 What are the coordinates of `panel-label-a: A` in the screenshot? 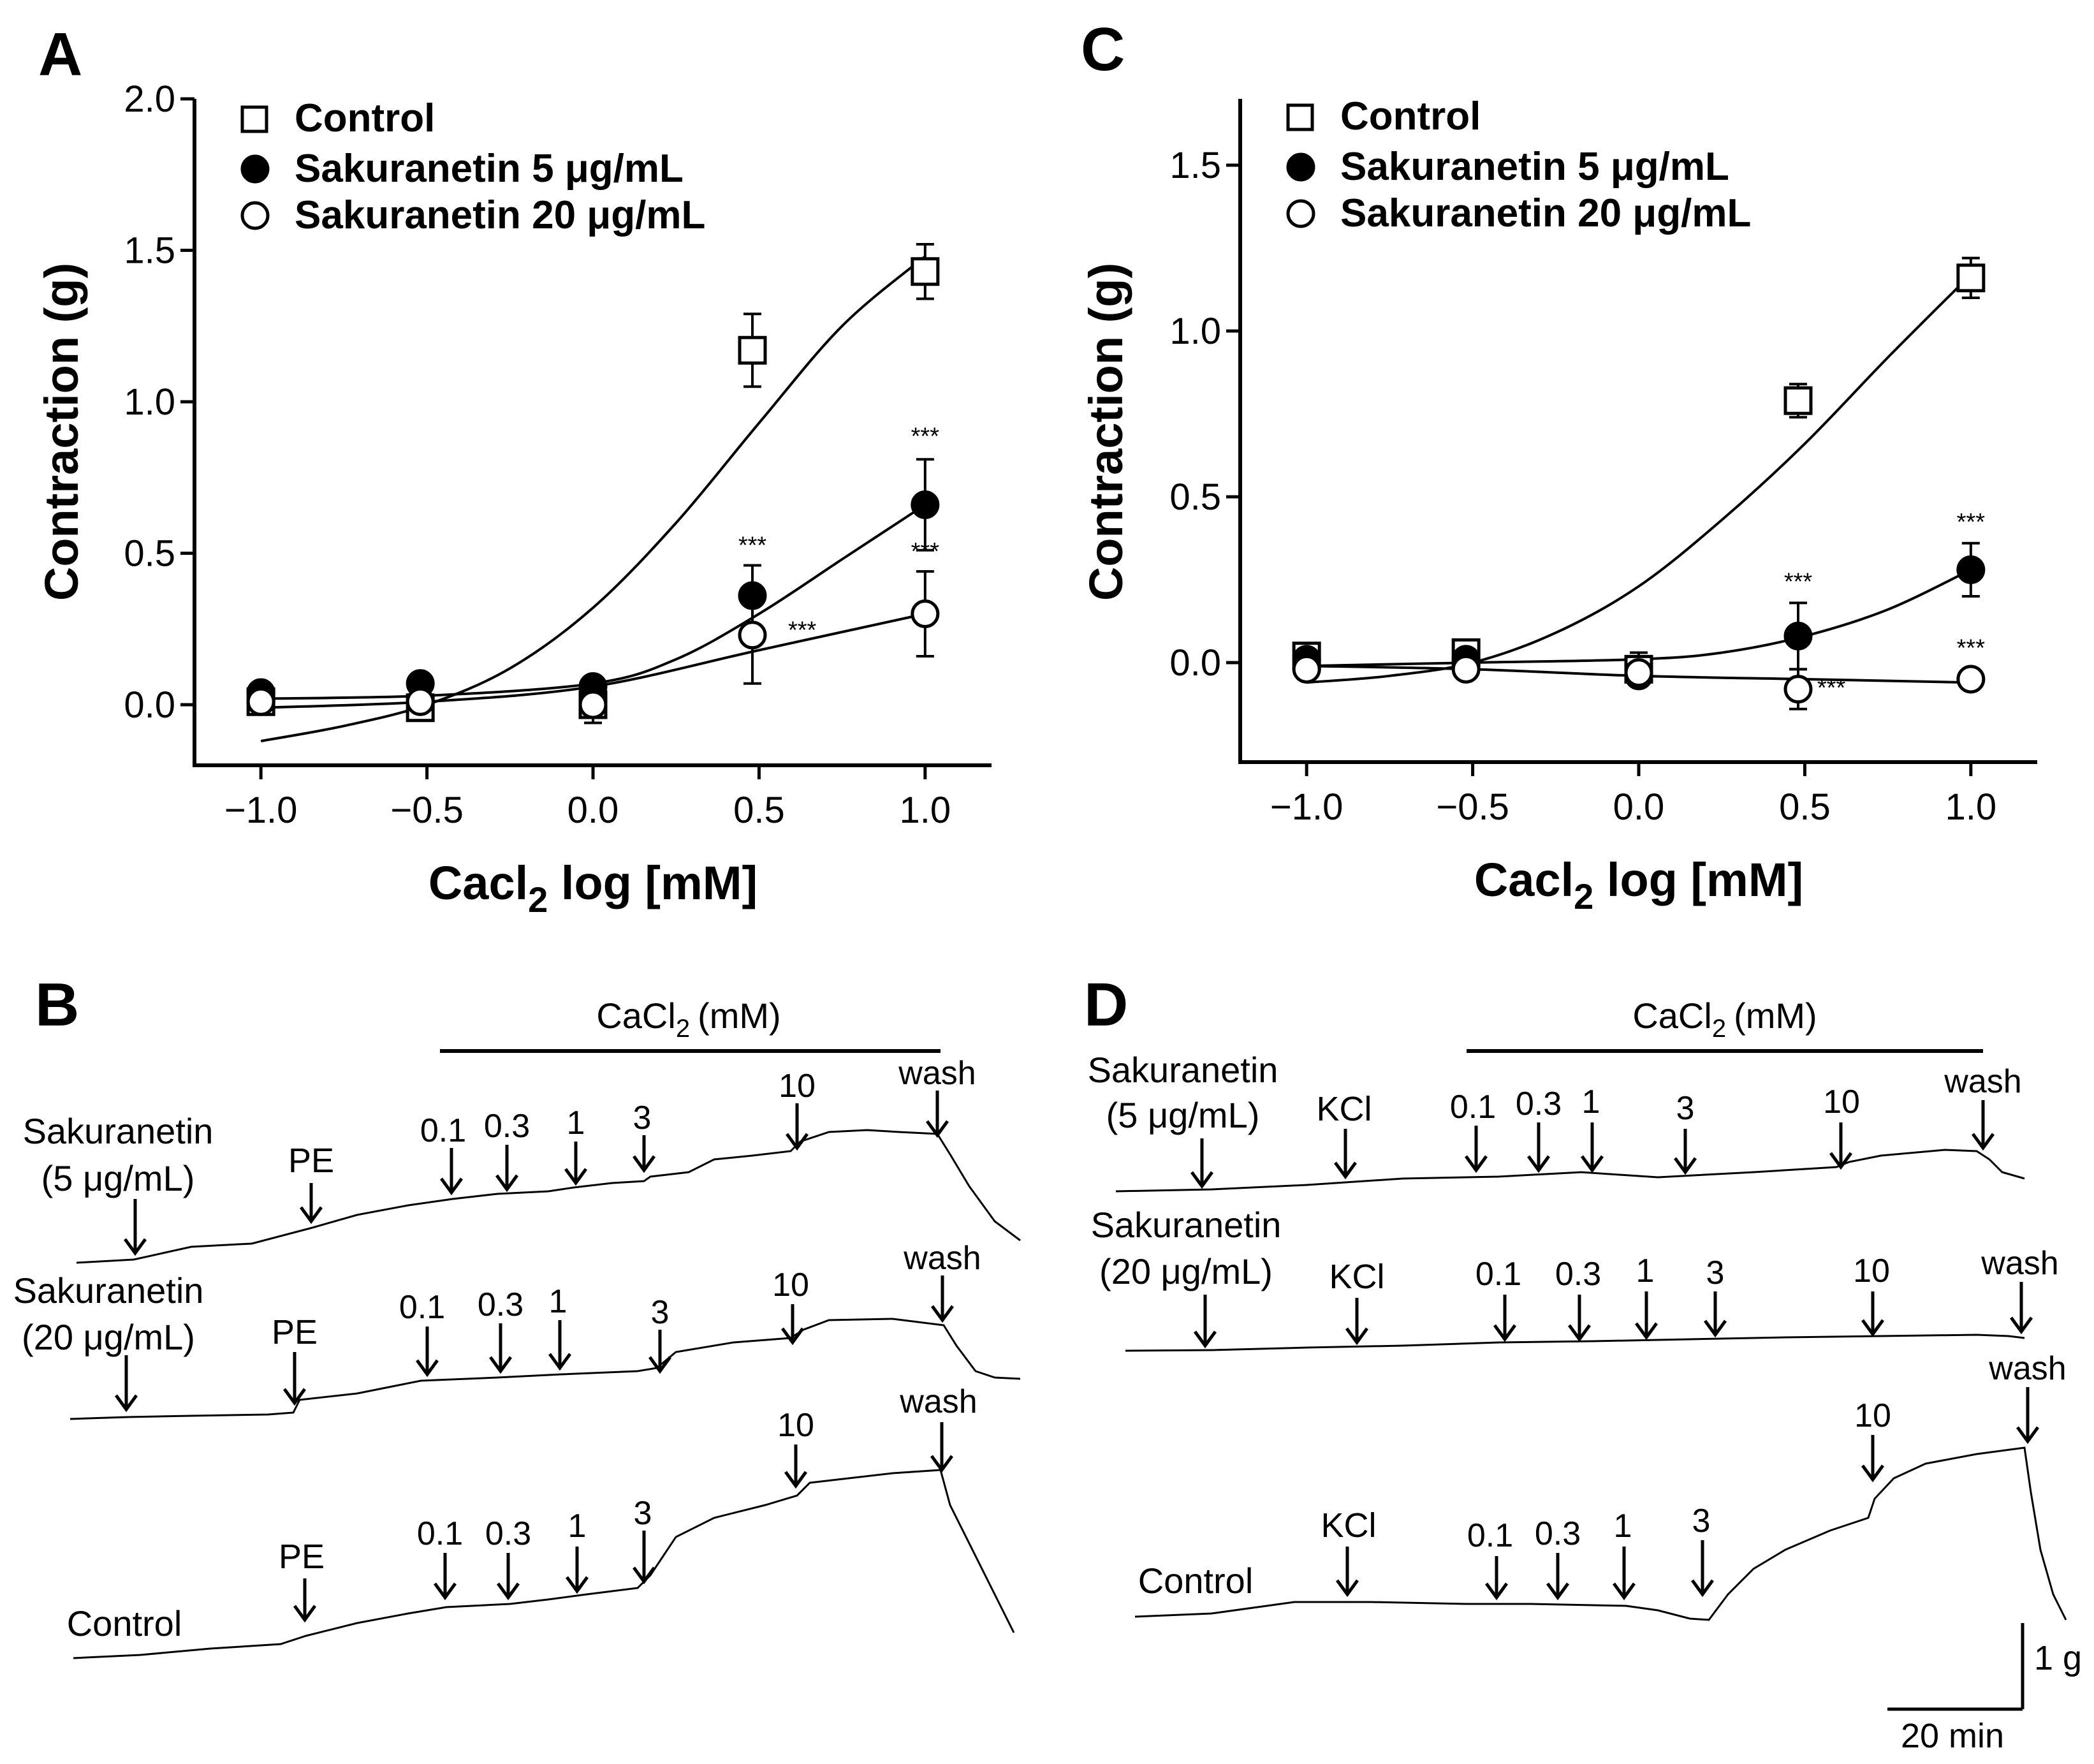 It's located at (60, 55).